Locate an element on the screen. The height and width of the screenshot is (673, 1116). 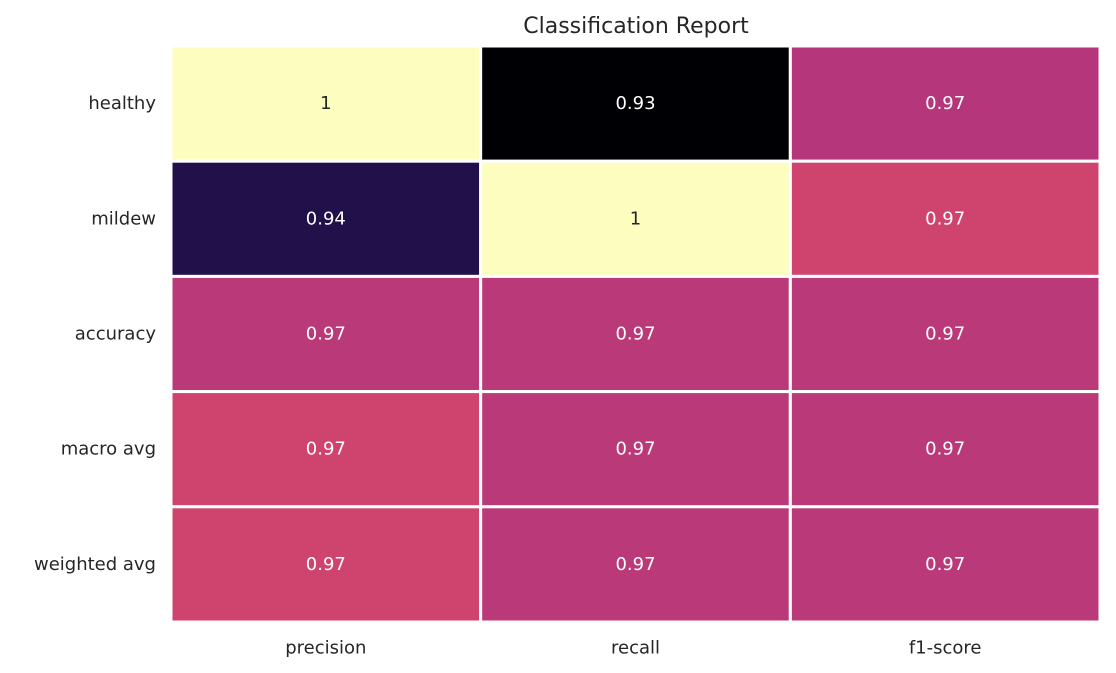
column-label: recall is located at coordinates (635, 648).